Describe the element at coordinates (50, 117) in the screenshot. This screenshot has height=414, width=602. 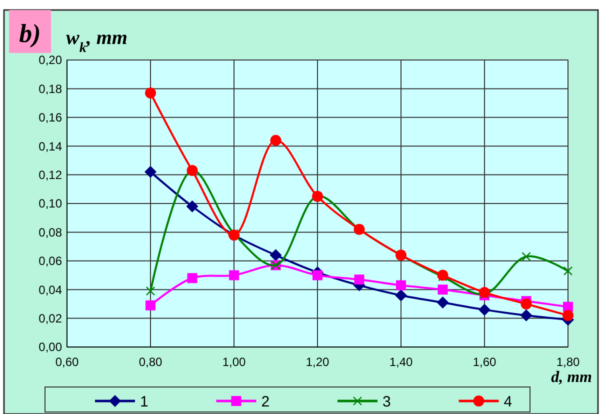
I see `y-tick-label: 0,16` at that location.